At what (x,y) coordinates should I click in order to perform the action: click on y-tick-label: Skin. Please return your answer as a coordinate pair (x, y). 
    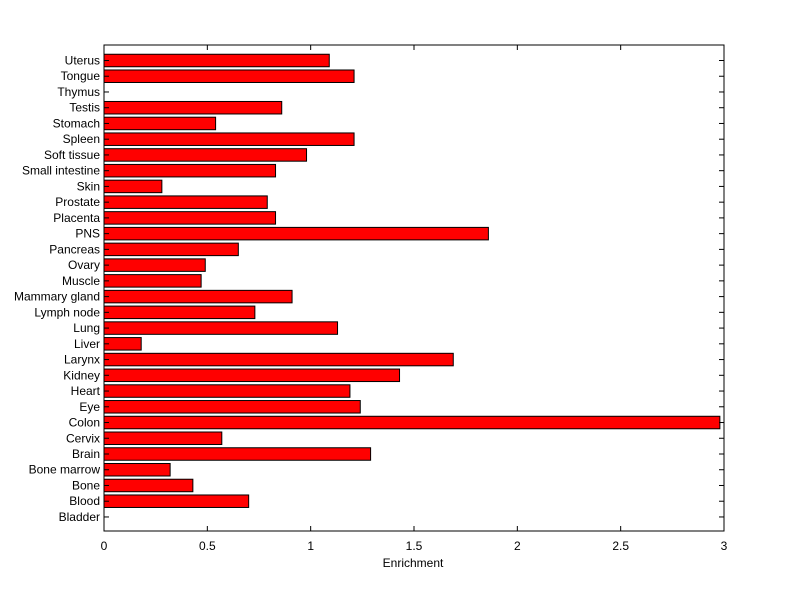
    Looking at the image, I should click on (88, 186).